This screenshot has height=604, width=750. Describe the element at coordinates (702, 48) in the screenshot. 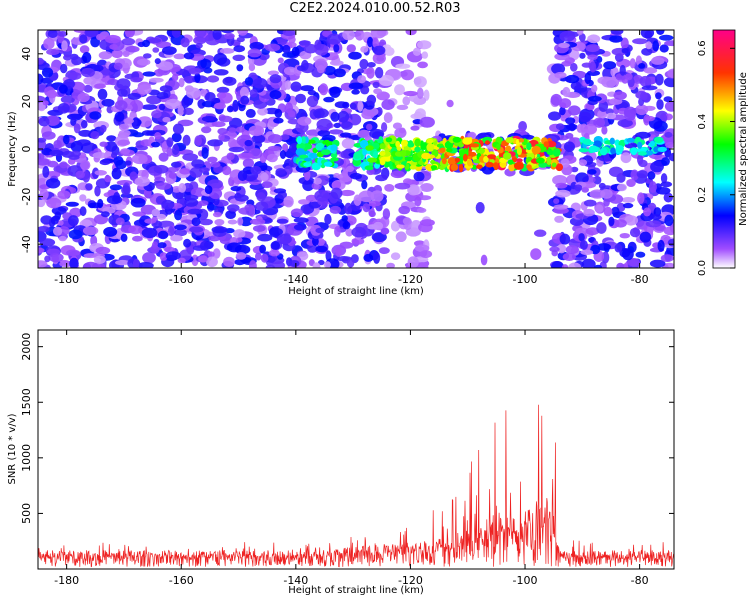

I see `colorbar-tick-label: 0.6` at that location.